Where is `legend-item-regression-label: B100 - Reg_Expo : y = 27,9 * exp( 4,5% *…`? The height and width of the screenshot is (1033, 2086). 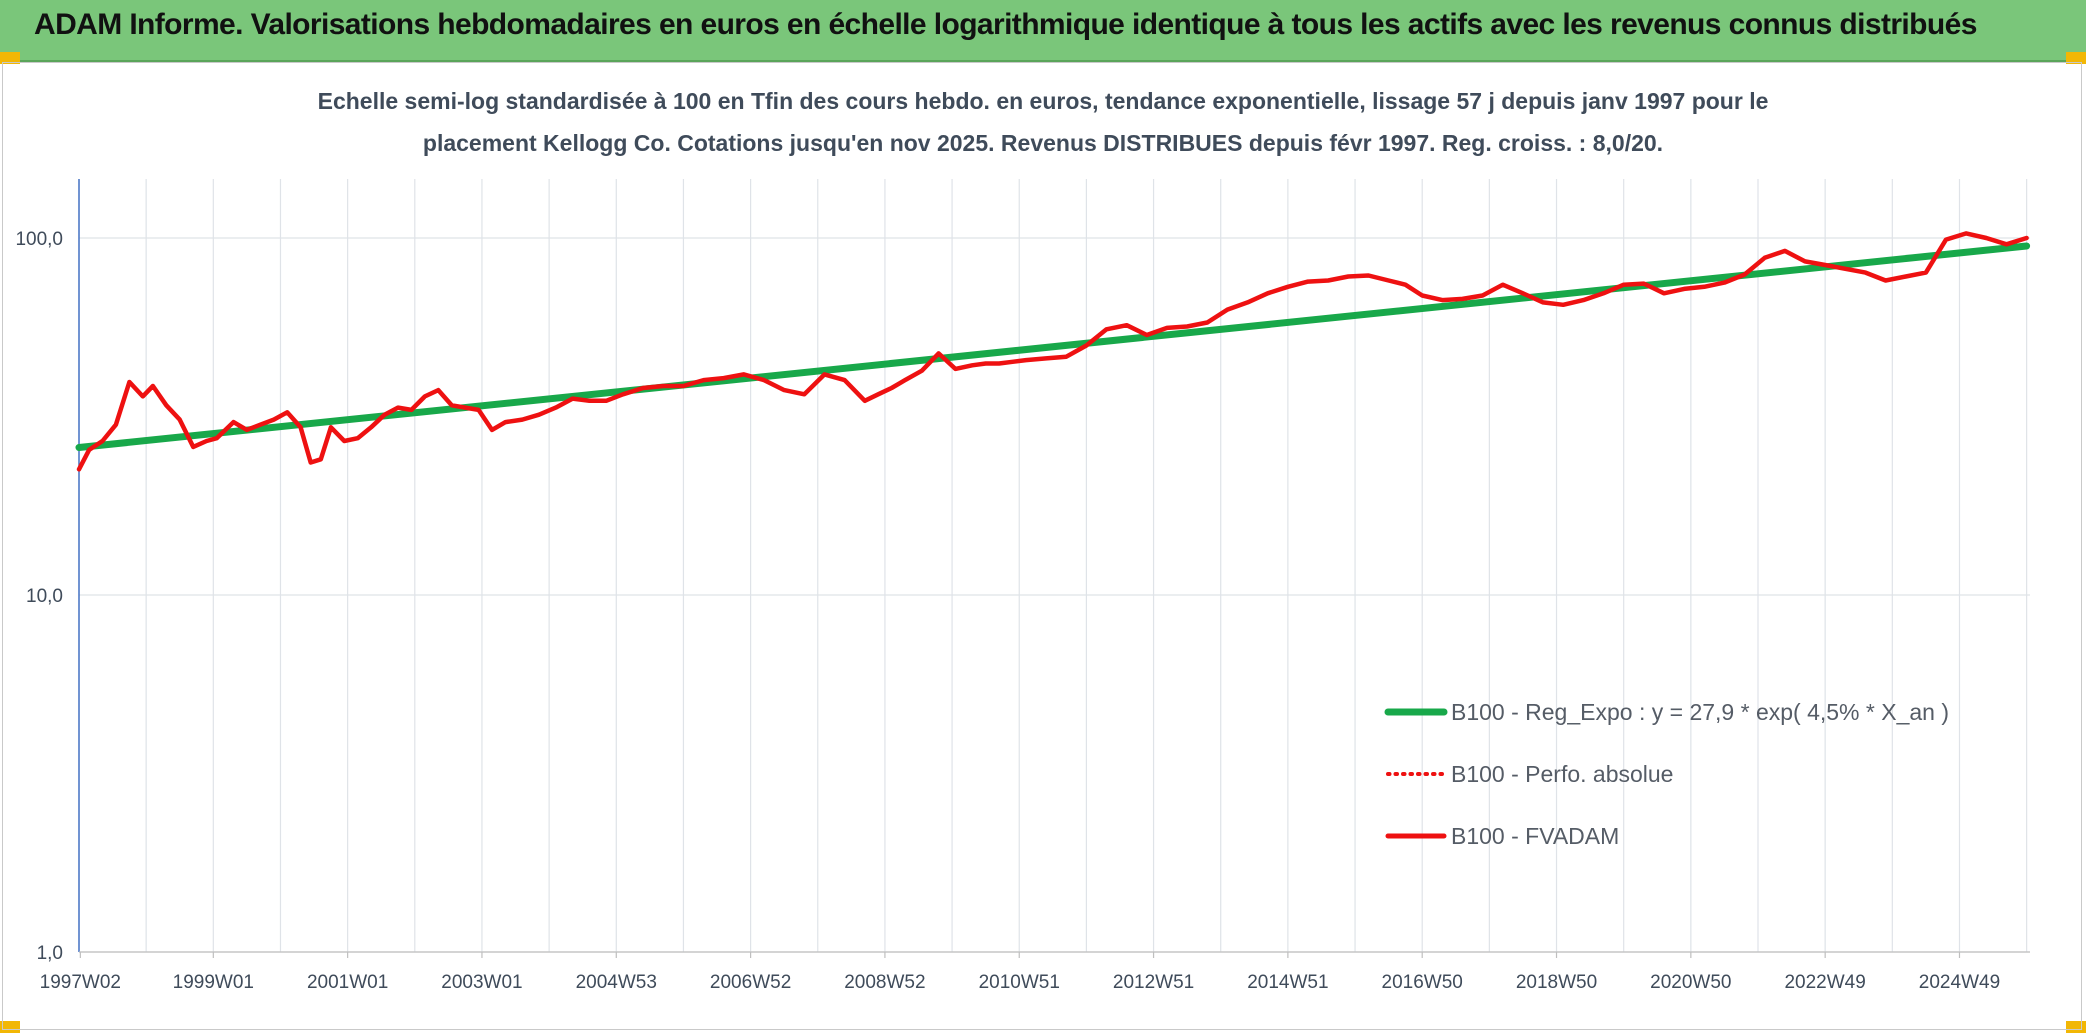
legend-item-regression-label: B100 - Reg_Expo : y = 27,9 * exp( 4,5% *… is located at coordinates (1700, 712).